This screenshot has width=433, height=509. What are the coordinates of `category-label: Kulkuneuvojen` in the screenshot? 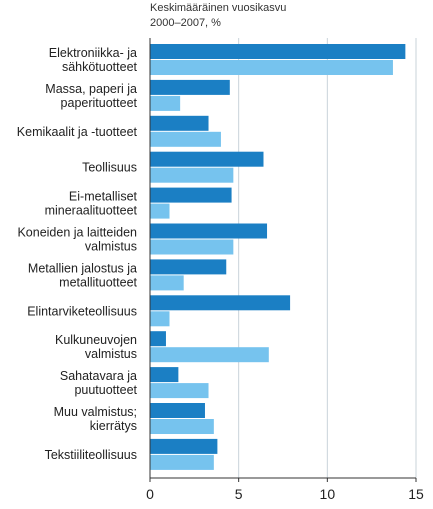 It's located at (96, 340).